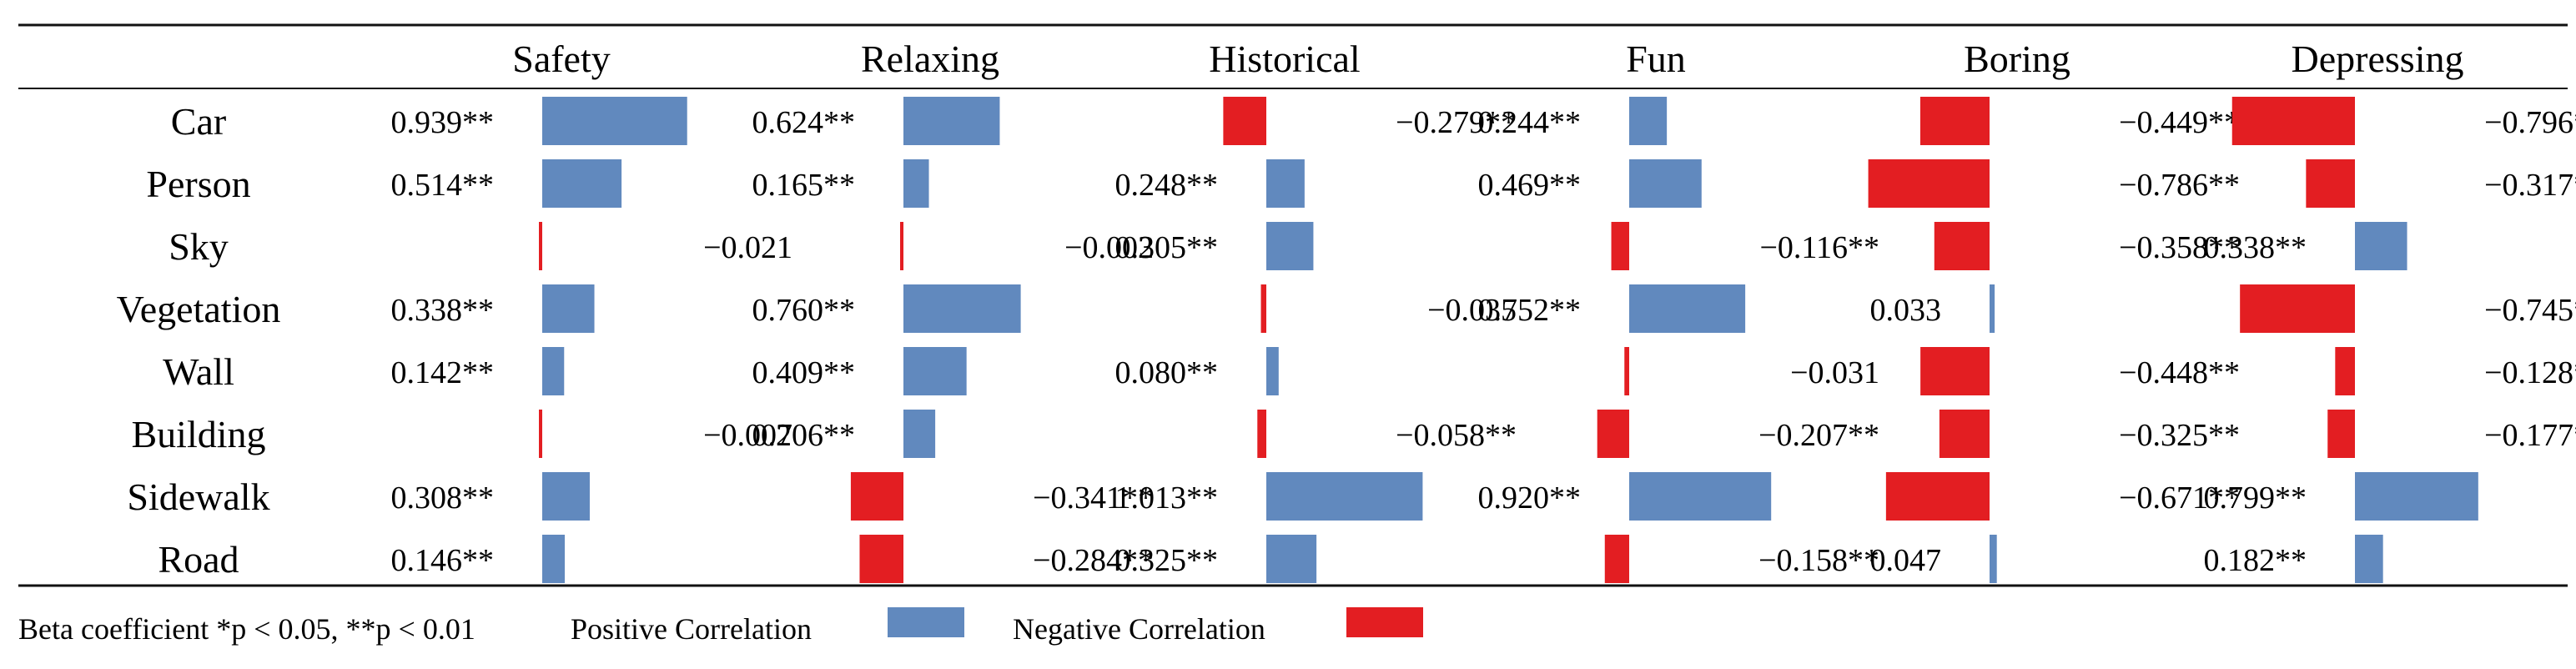  I want to click on column-header-historical: Historical, so click(1284, 59).